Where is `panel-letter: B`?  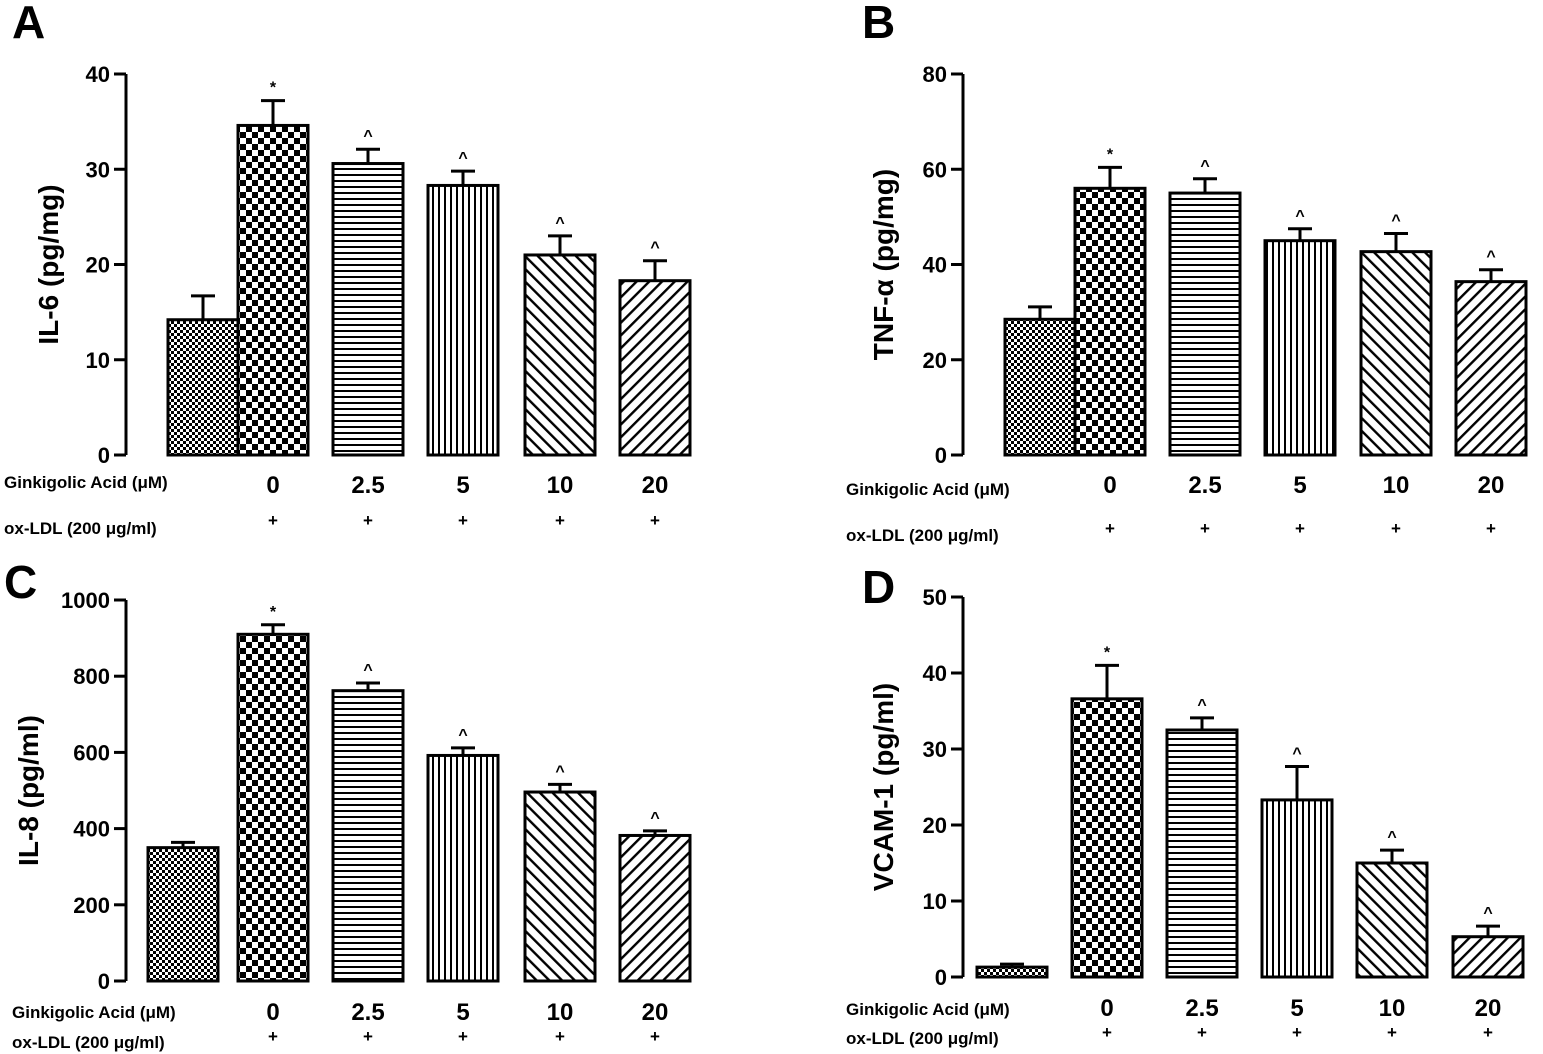 panel-letter: B is located at coordinates (878, 24).